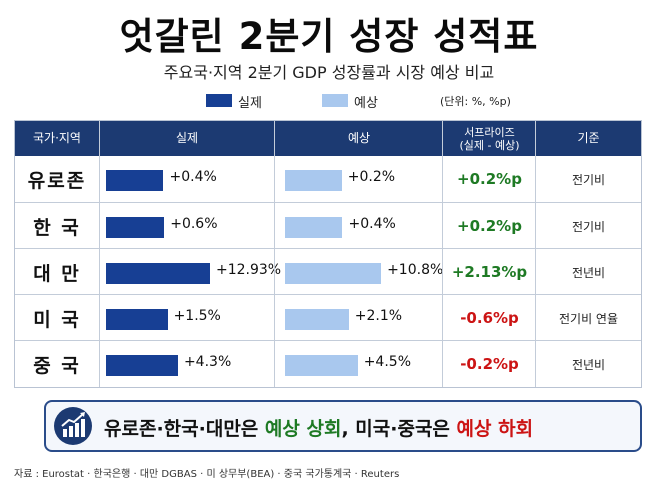 This screenshot has height=493, width=658. What do you see at coordinates (184, 429) in the screenshot?
I see `summary-part1: 유로존·한국·대만은` at bounding box center [184, 429].